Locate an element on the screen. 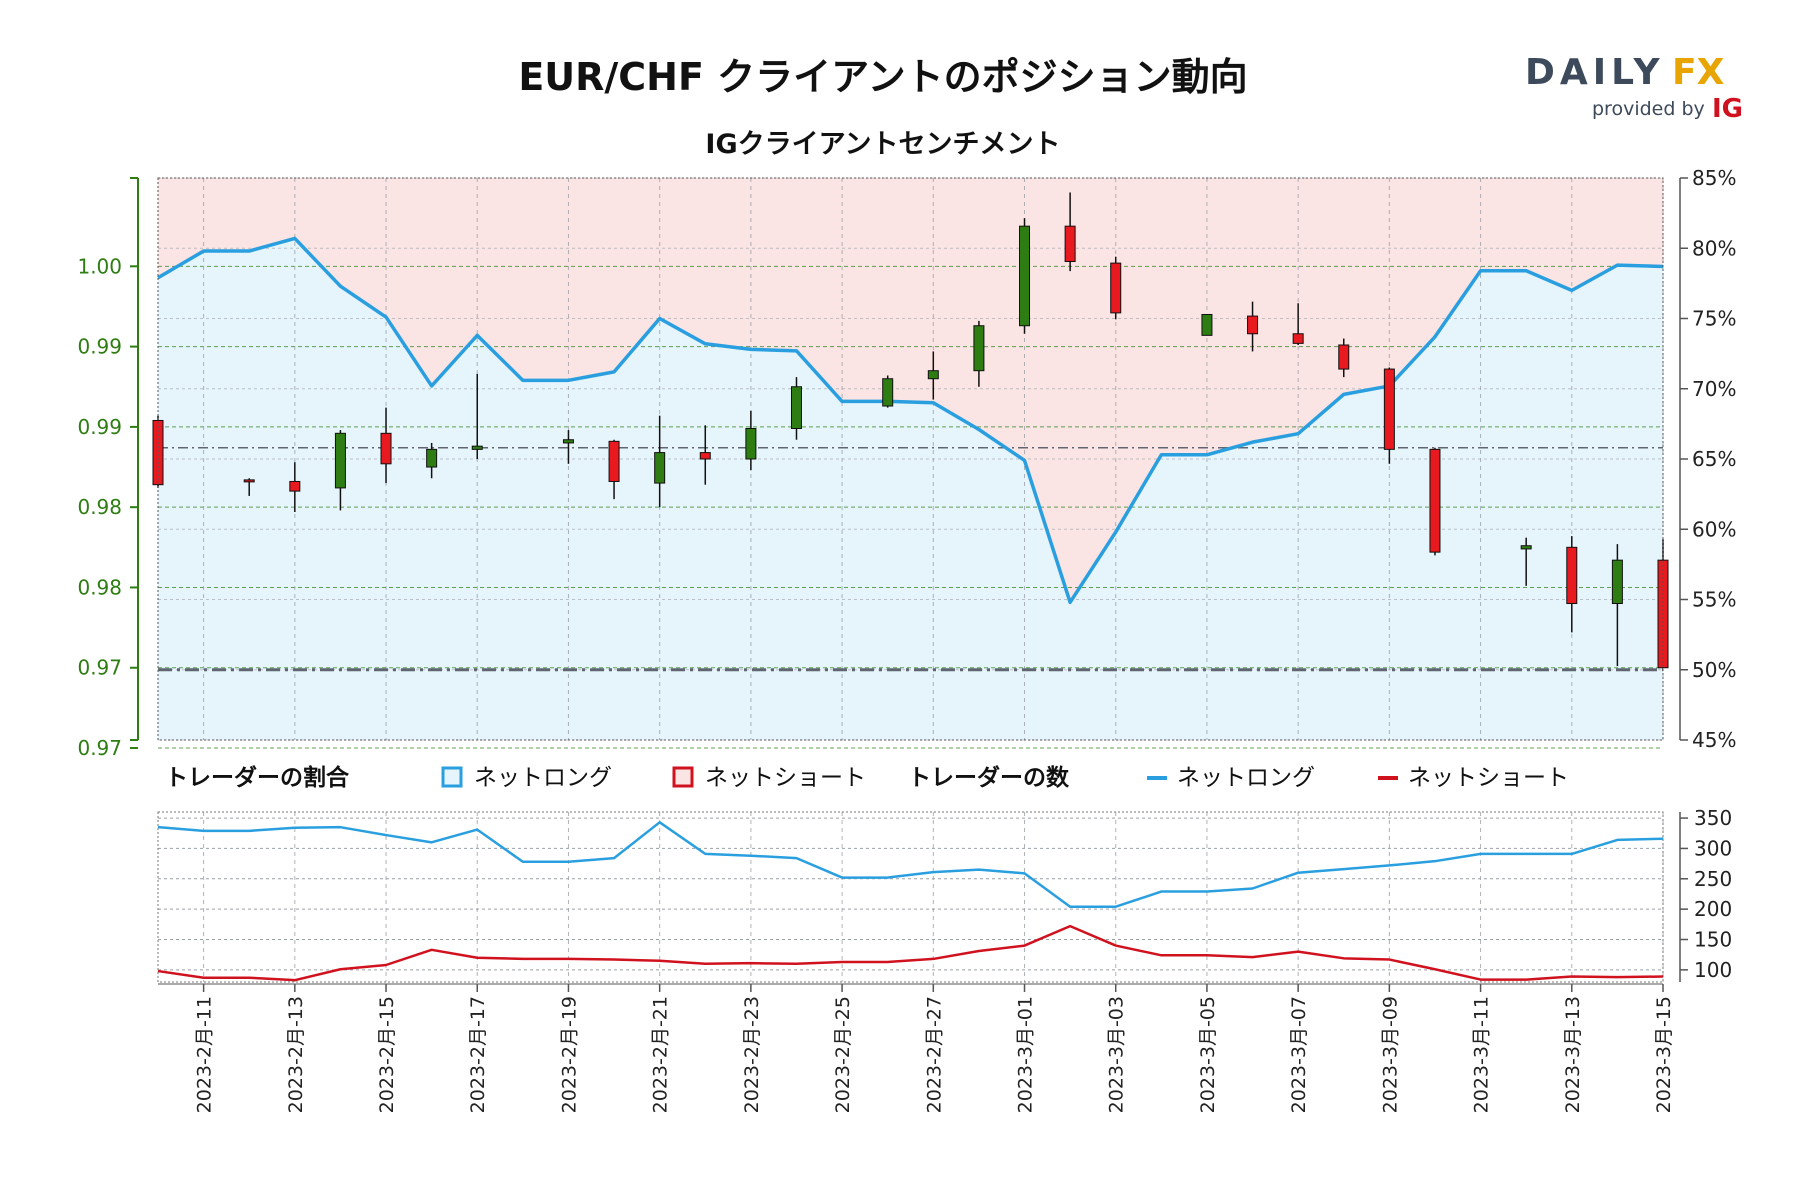  x-tick-label: 2023-2月-13 is located at coordinates (296, 1054).